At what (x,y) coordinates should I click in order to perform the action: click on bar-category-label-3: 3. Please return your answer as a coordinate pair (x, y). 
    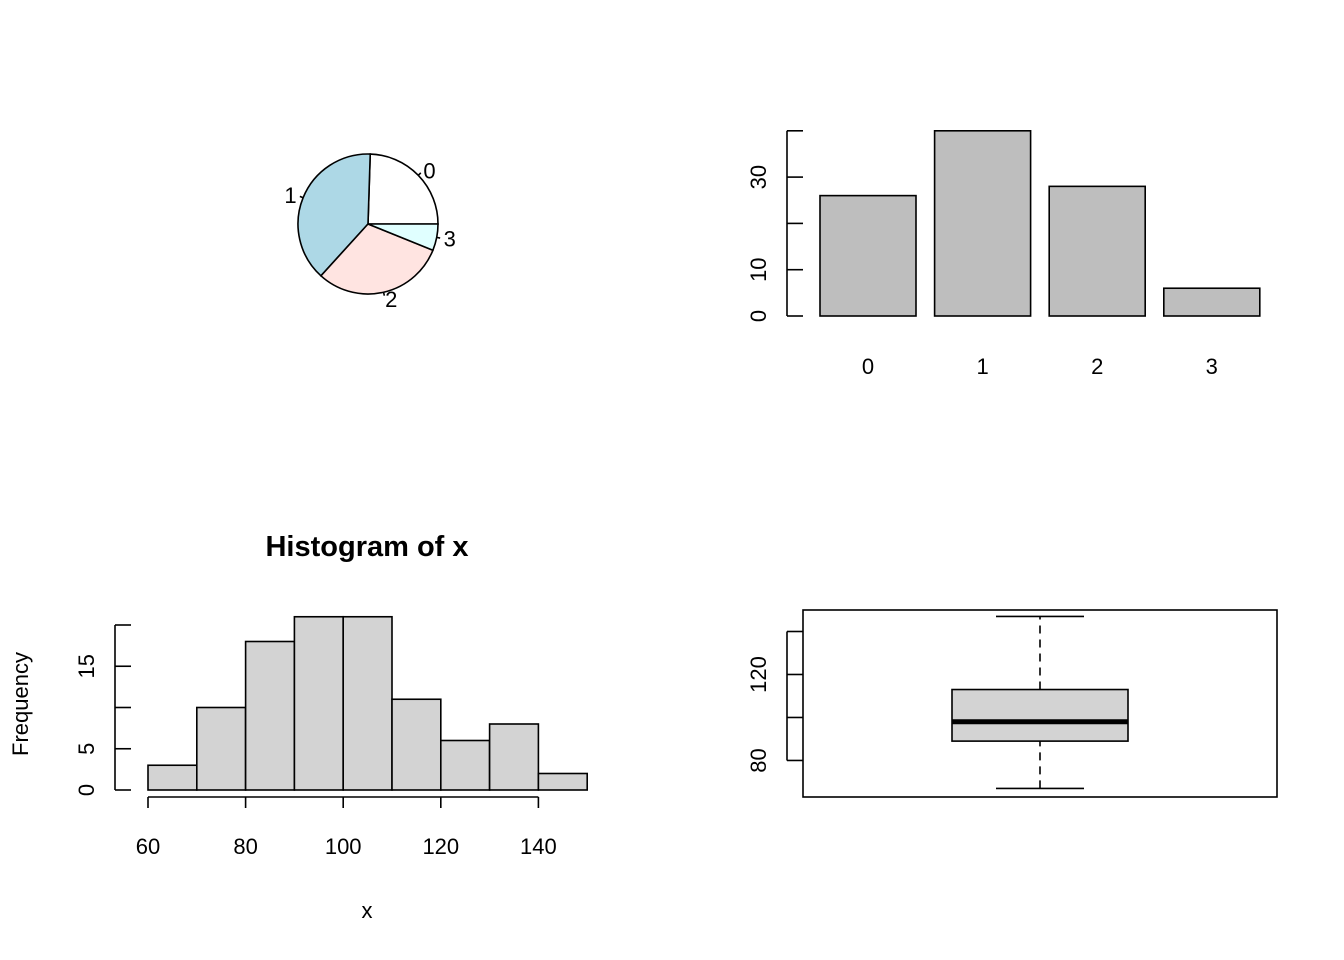
    Looking at the image, I should click on (1212, 366).